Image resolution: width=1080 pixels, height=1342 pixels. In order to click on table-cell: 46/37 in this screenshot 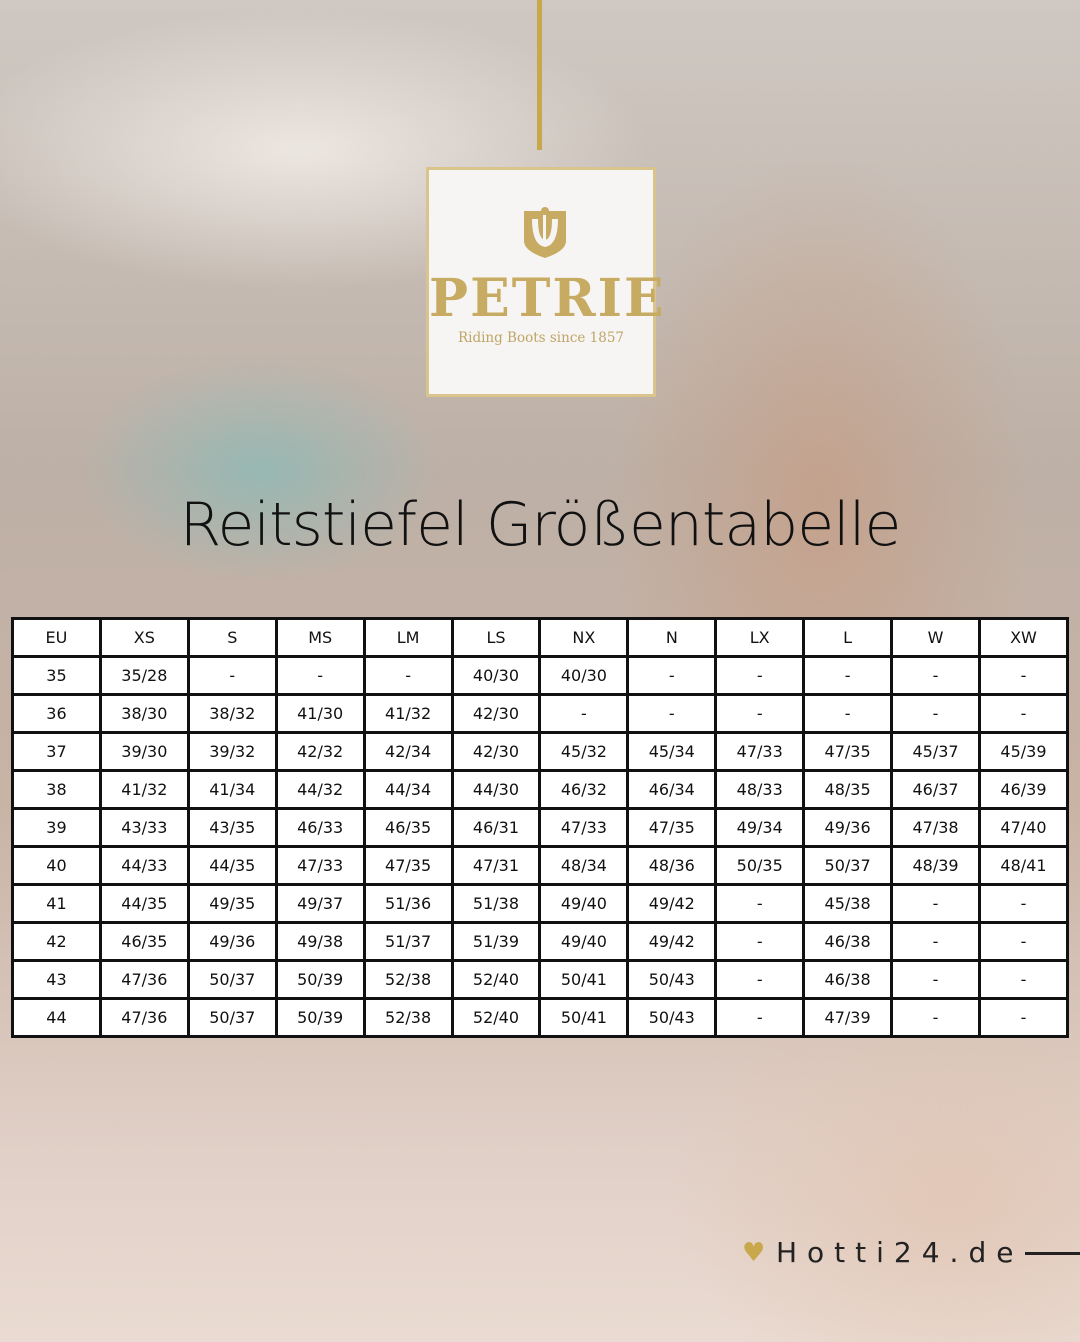, I will do `click(935, 789)`.